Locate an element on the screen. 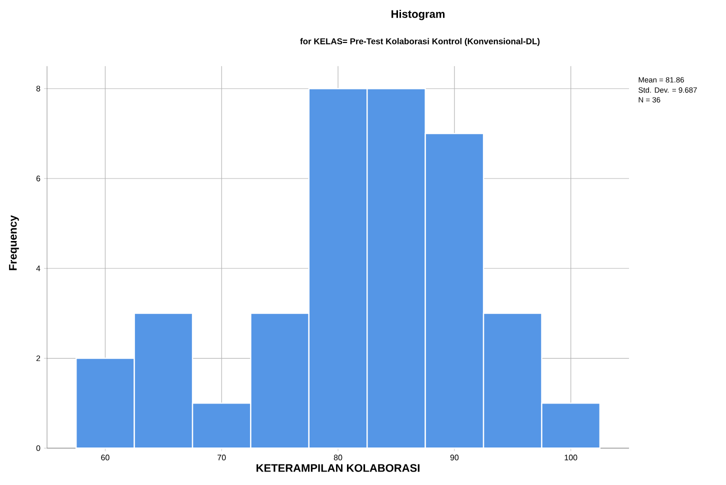  x-tick-label: 80 is located at coordinates (338, 457).